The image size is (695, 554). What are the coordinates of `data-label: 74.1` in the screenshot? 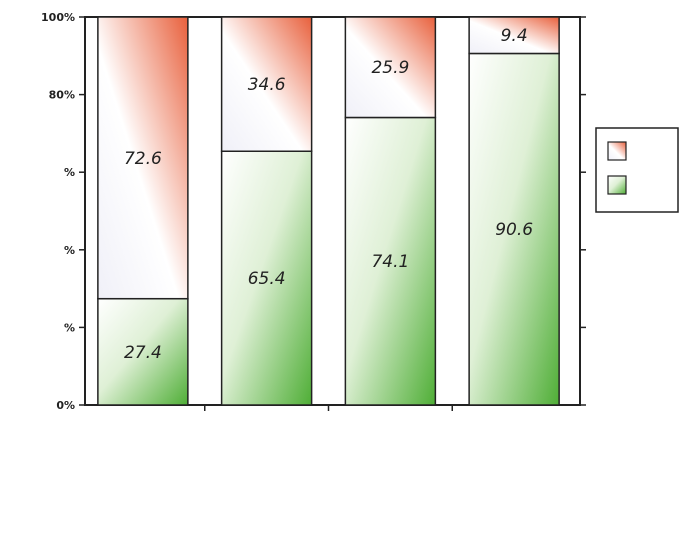 It's located at (390, 262).